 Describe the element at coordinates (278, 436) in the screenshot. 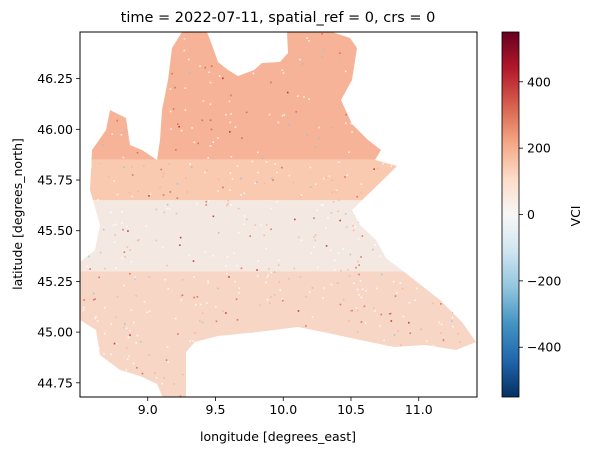

I see `x-axis-label: longitude [degrees_east]` at that location.